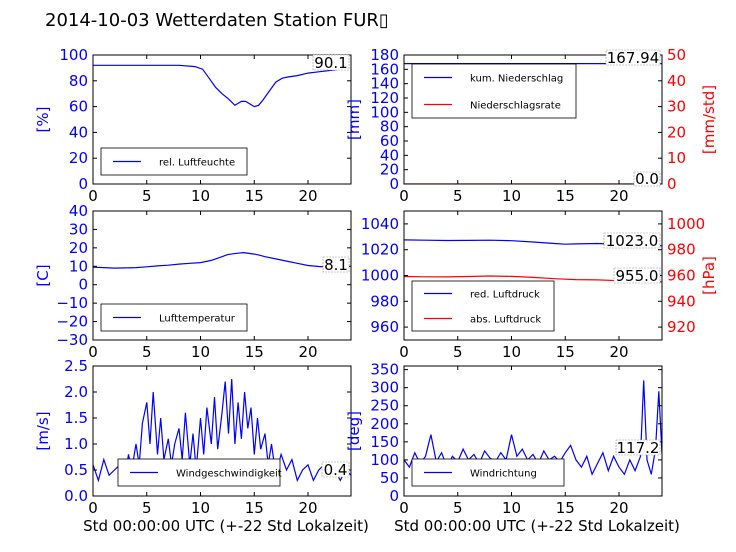  I want to click on legend-label: red. Luftdruck, so click(505, 295).